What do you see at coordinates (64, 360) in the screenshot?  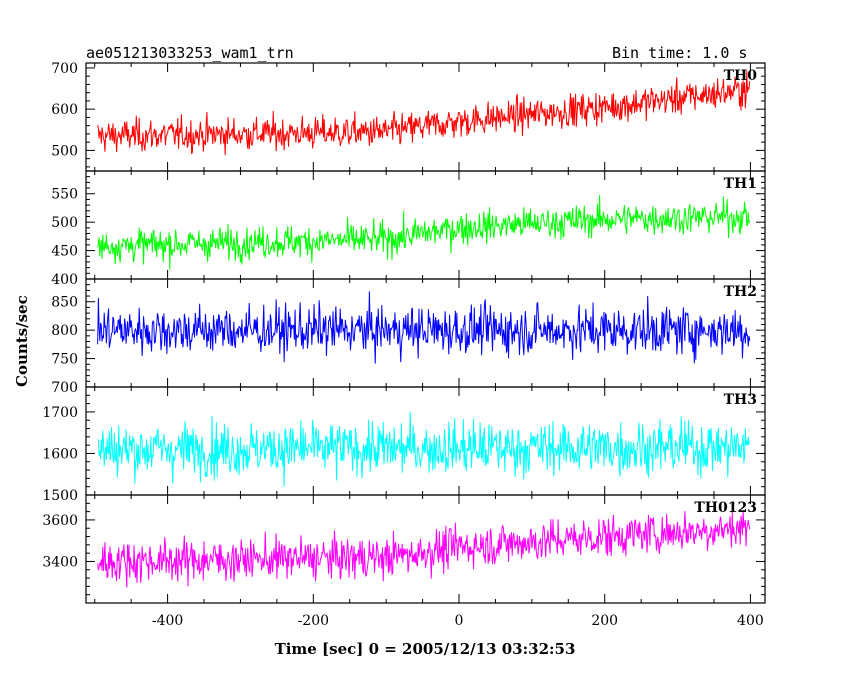 I see `y-tick-label: 750` at bounding box center [64, 360].